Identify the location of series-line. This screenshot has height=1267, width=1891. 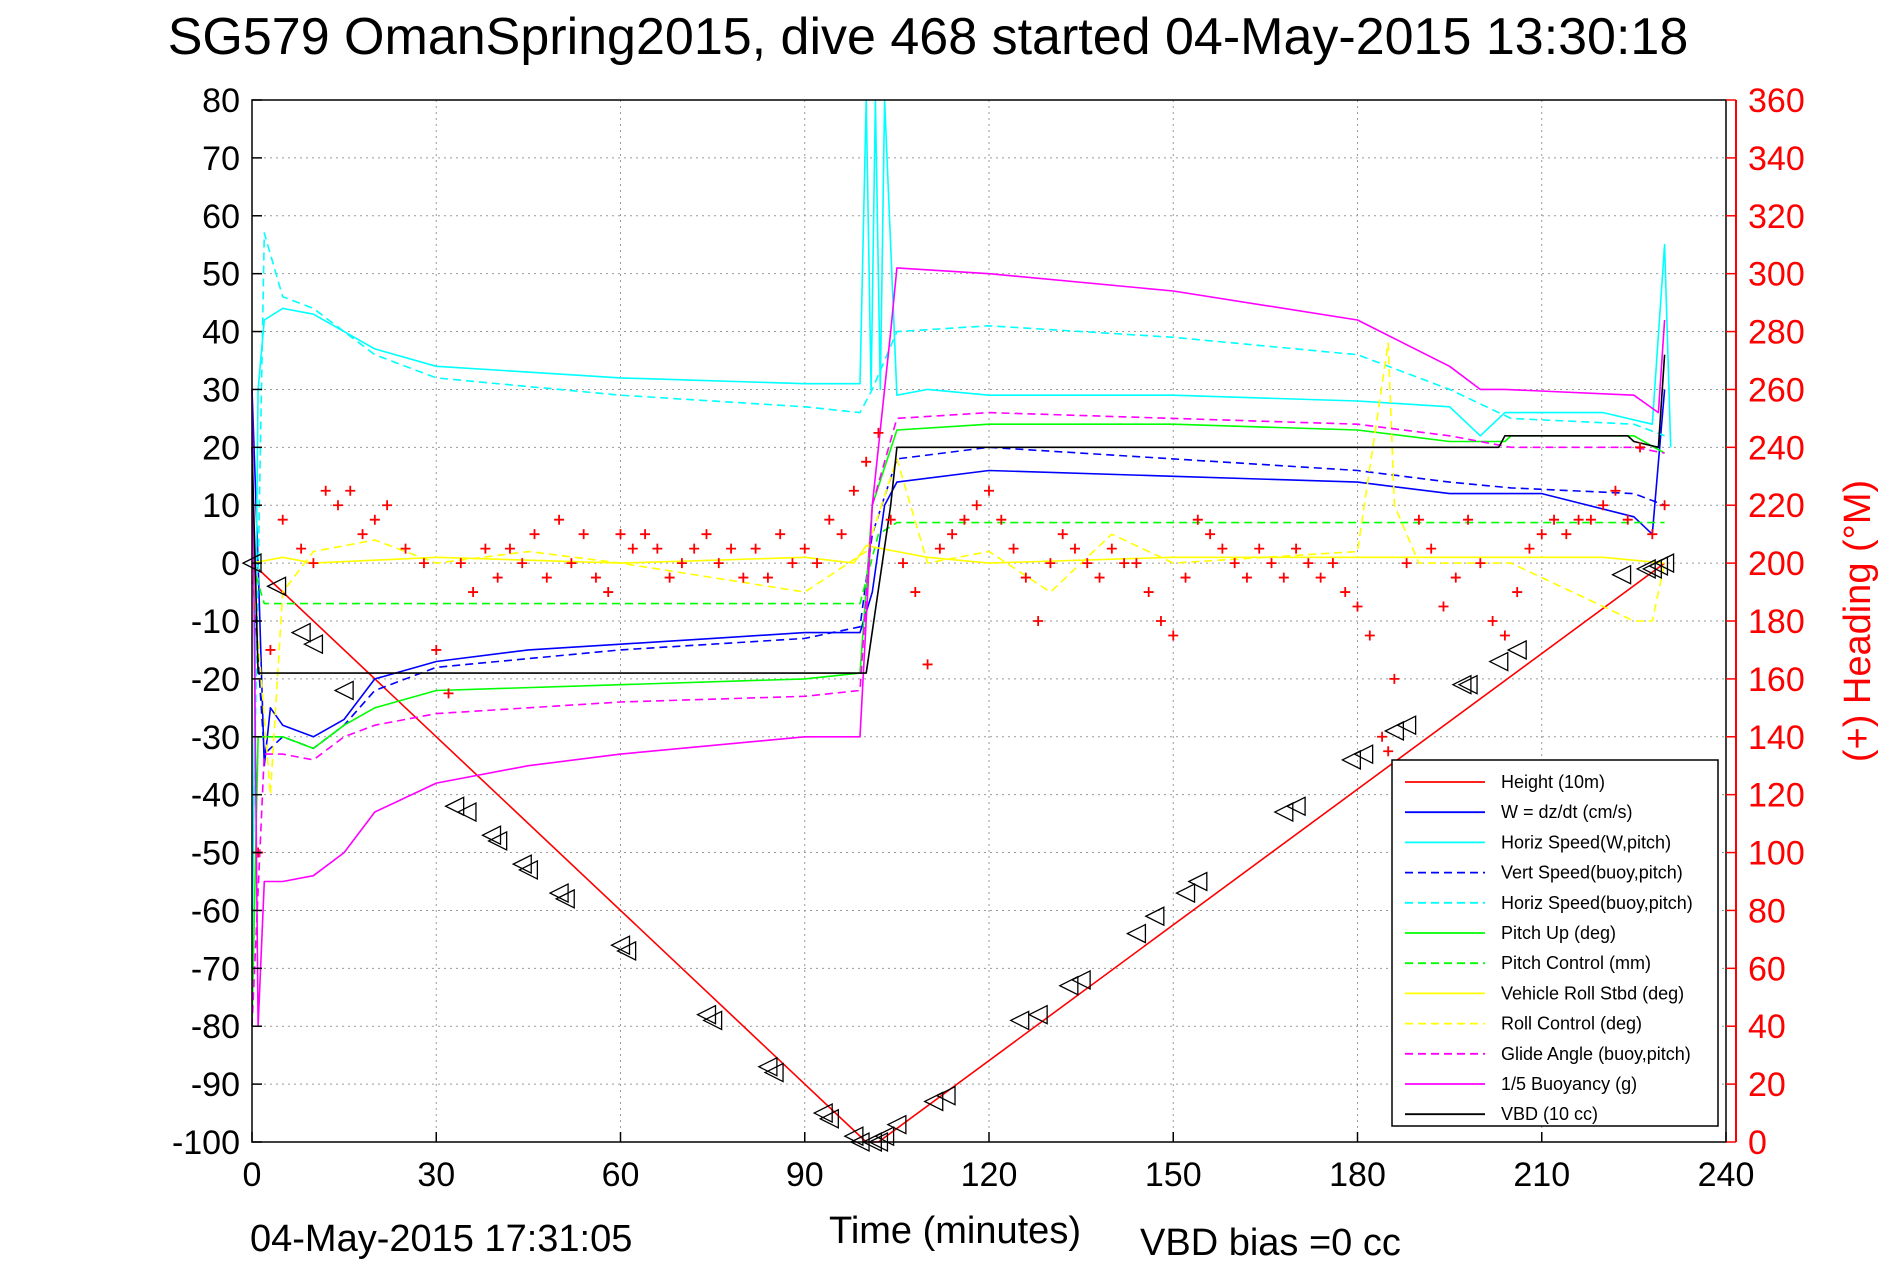
(958, 563).